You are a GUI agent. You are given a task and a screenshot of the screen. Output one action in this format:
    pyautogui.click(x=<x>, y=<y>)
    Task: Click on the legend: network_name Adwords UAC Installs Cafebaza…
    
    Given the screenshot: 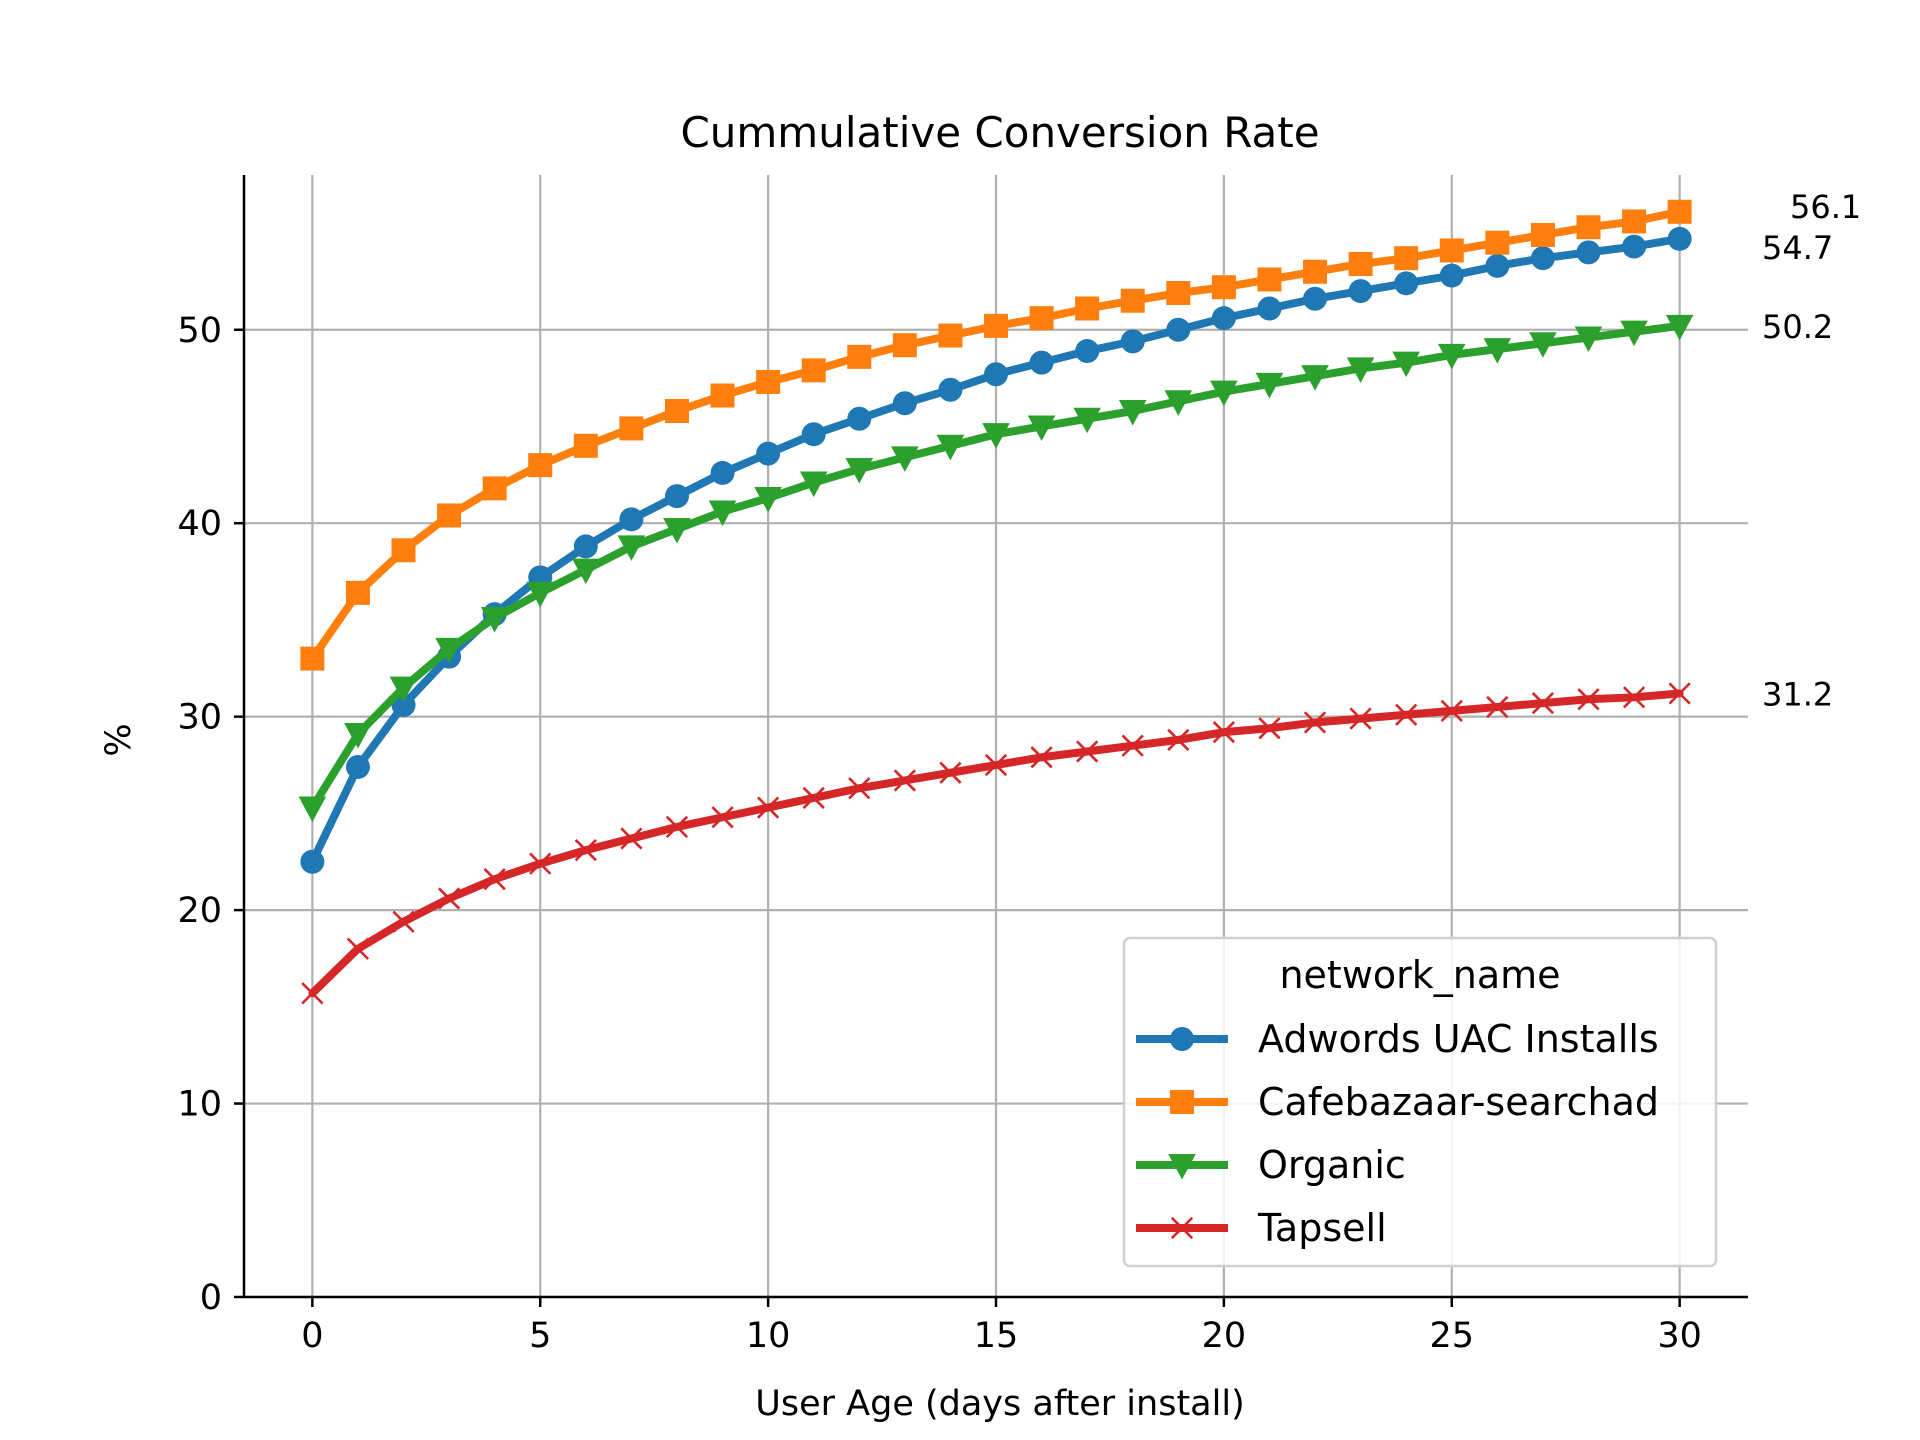 What is the action you would take?
    pyautogui.click(x=1420, y=1102)
    